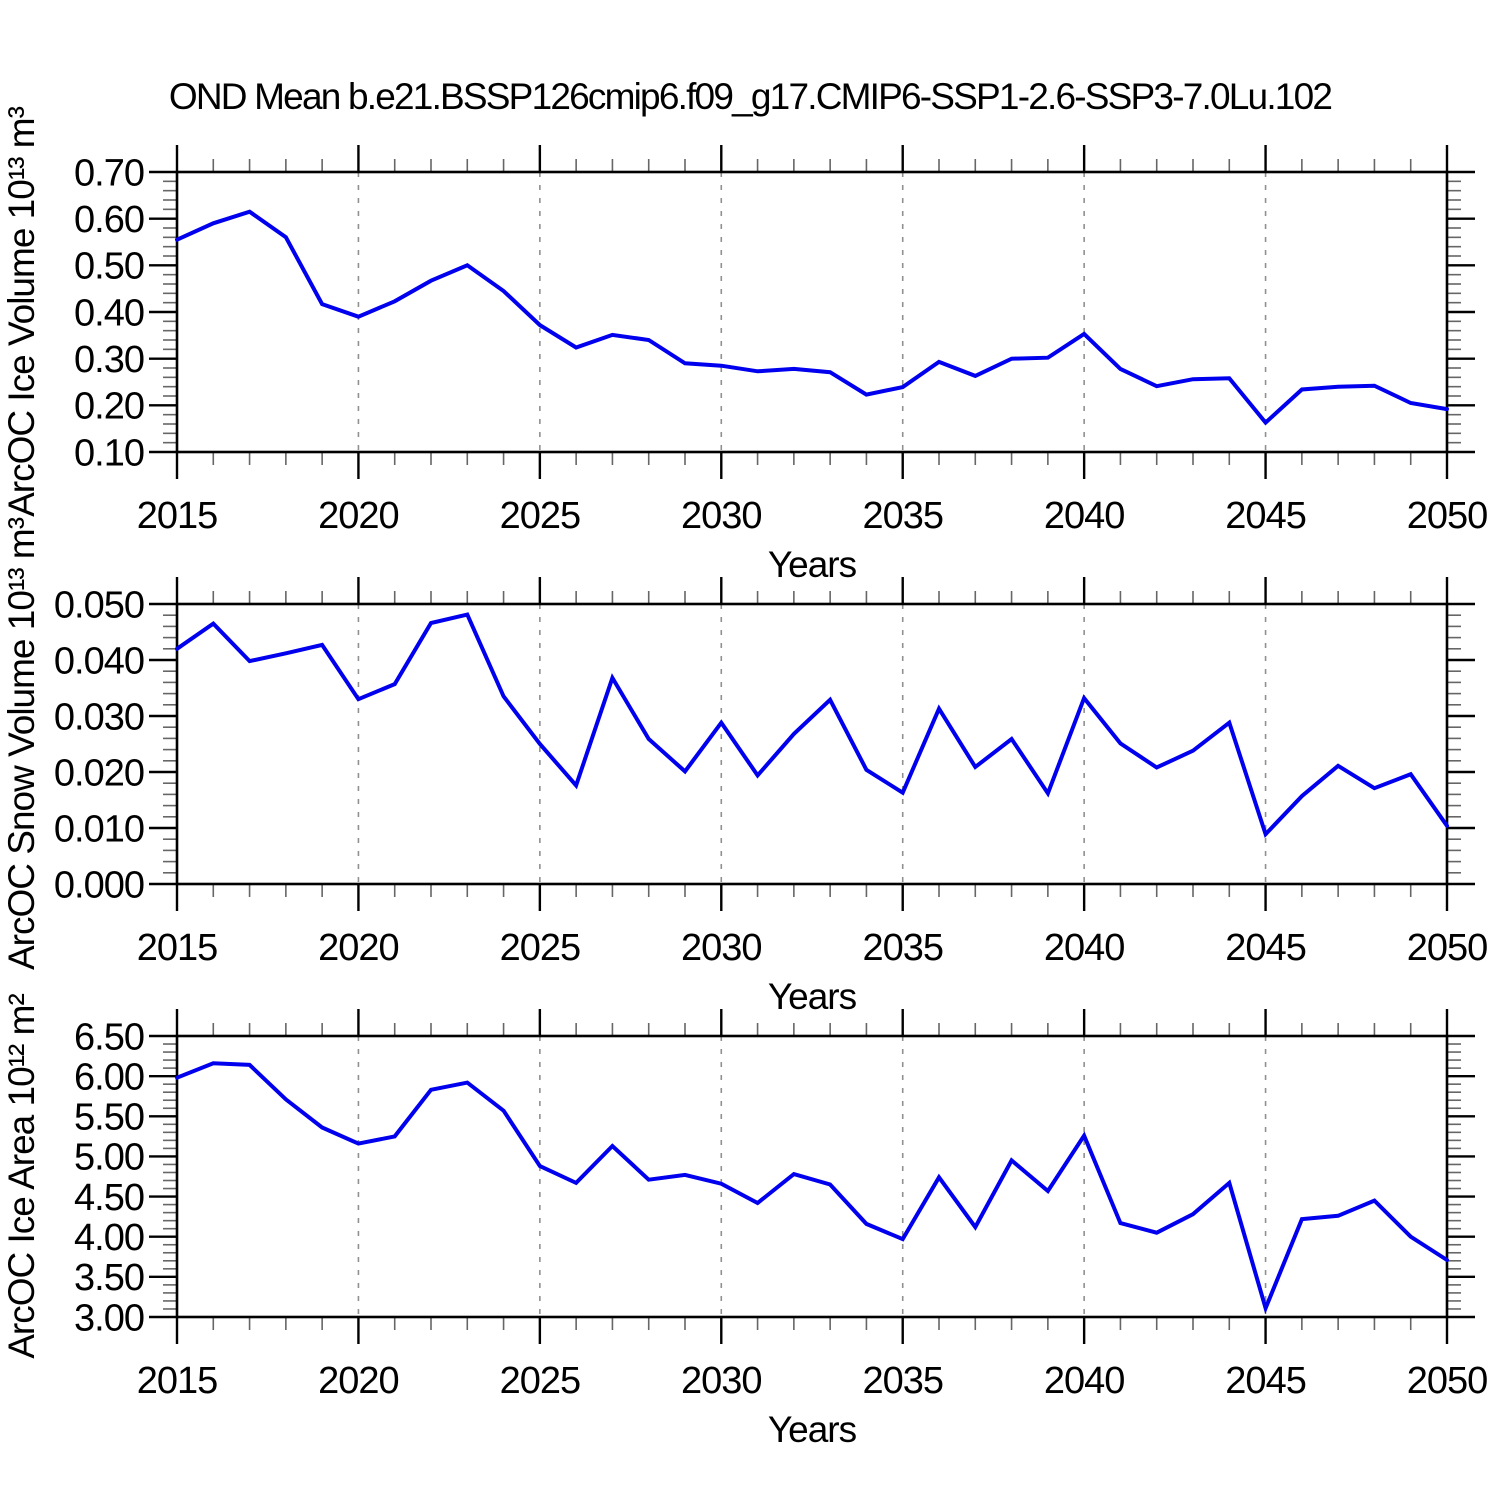 This screenshot has width=1500, height=1500. I want to click on y-axis-title: ArcOC Ice Area 10¹² m², so click(21, 1176).